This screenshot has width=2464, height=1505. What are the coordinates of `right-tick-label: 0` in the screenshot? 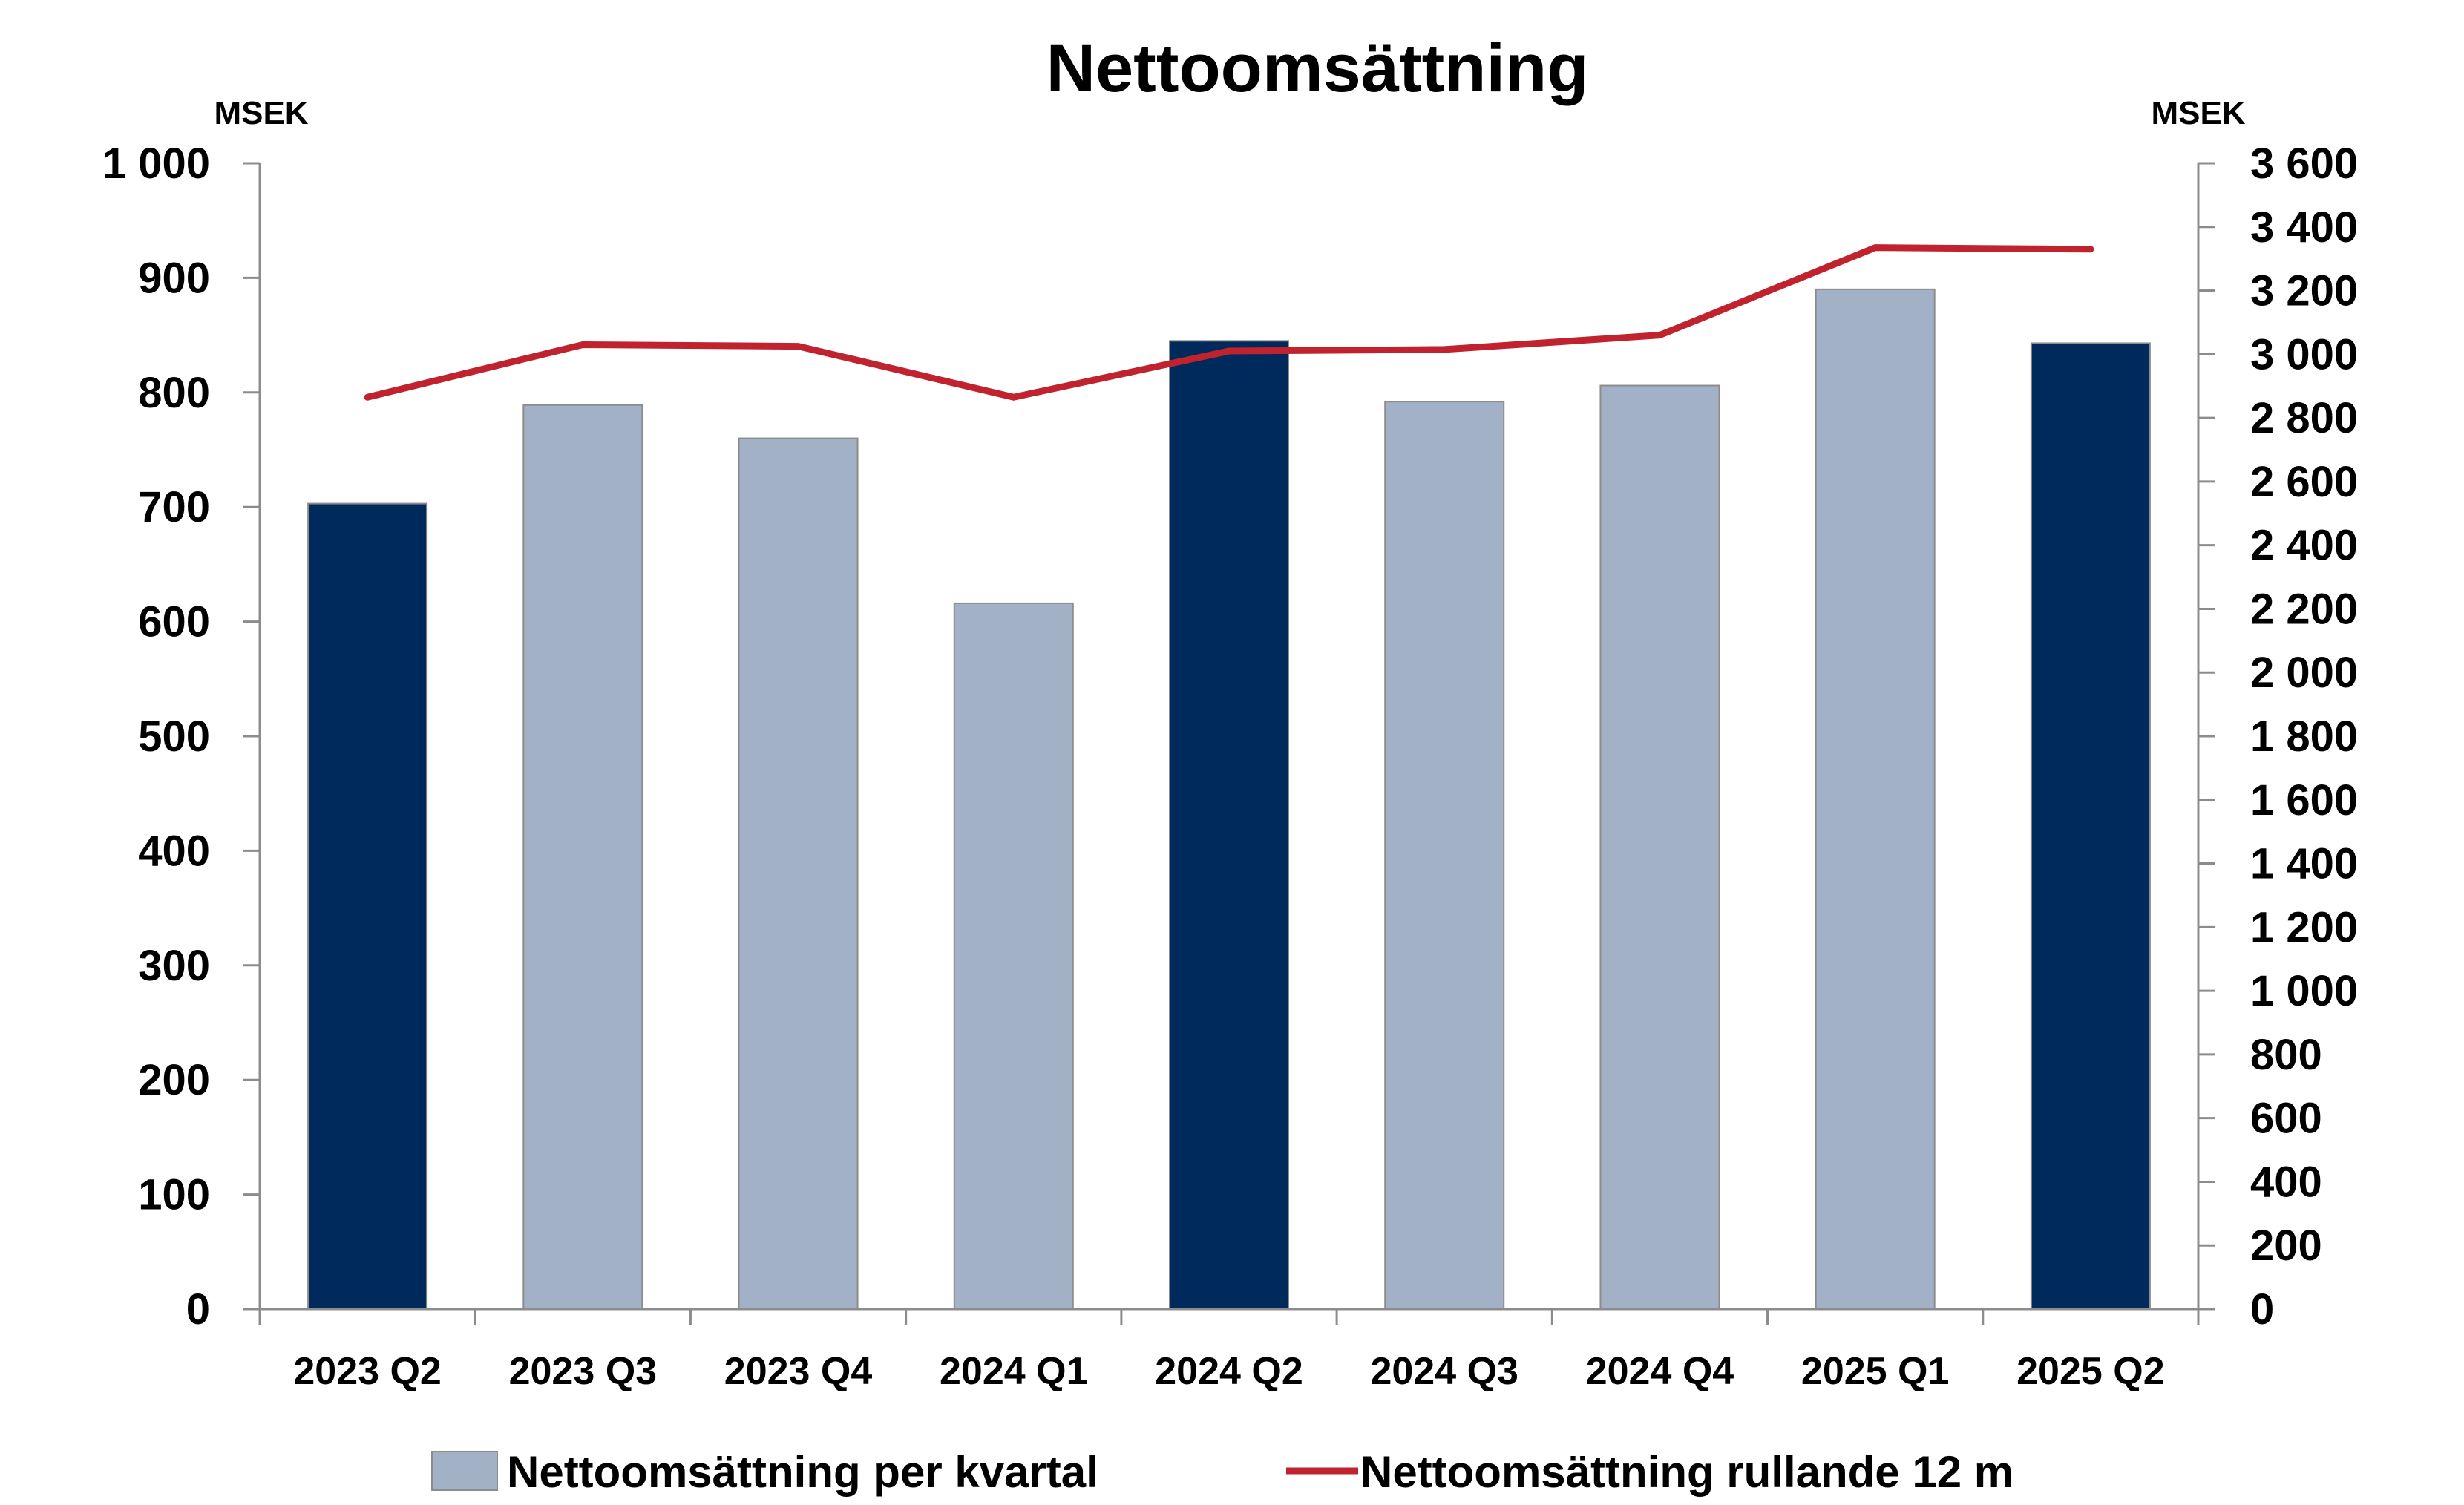 It's located at (2262, 1309).